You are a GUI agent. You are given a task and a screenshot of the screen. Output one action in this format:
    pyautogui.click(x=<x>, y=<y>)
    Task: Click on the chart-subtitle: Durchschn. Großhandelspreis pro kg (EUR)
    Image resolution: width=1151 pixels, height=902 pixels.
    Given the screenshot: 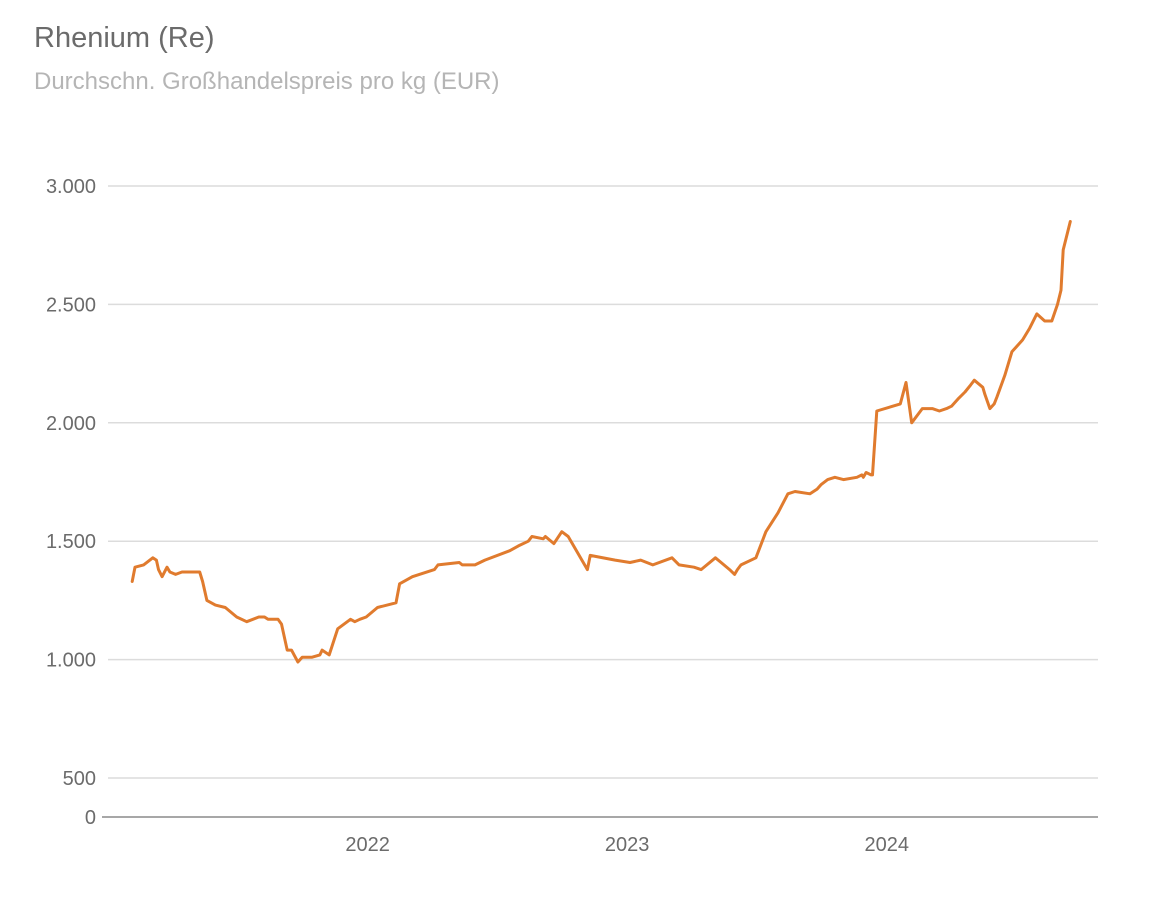 What is the action you would take?
    pyautogui.click(x=267, y=81)
    